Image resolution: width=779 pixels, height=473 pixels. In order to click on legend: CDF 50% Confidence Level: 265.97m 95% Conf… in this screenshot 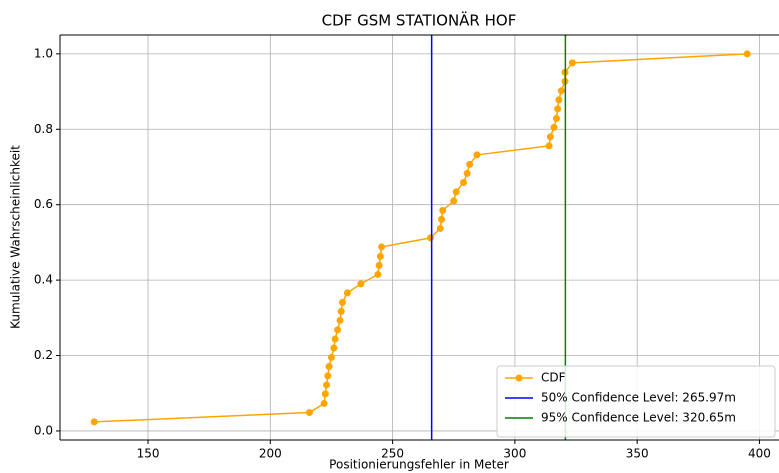, I will do `click(636, 401)`.